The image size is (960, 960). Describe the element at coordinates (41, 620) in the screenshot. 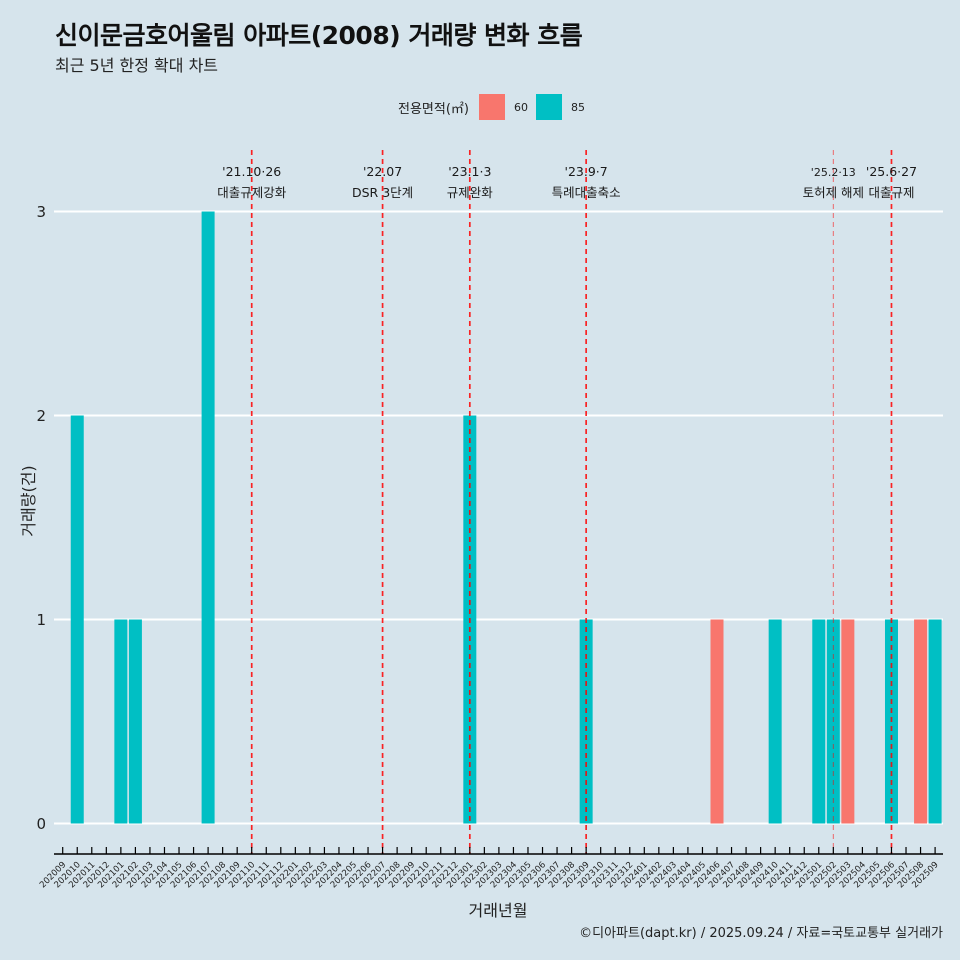

I see `y-tick-label: 1` at that location.